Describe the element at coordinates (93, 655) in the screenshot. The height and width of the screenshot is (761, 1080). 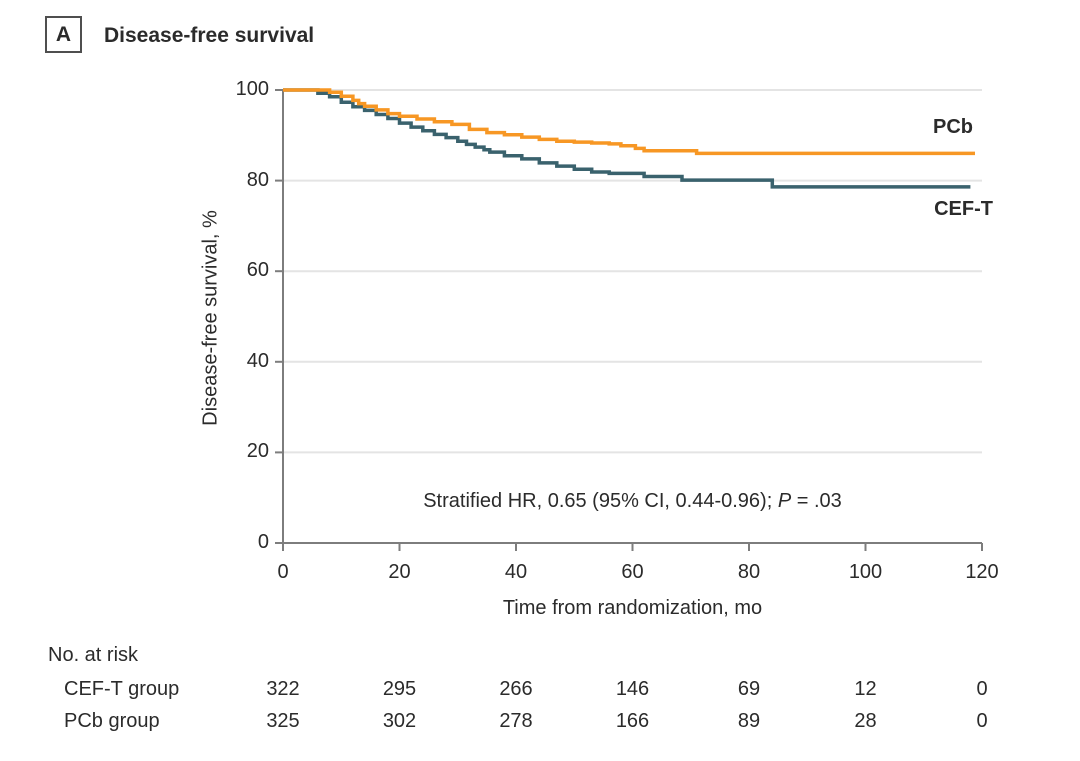
I see `at-risk-header: No. at risk` at that location.